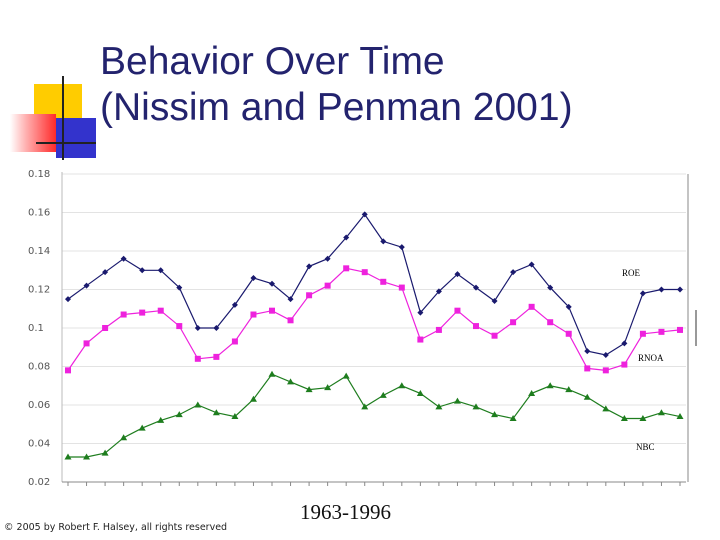  What do you see at coordinates (33, 133) in the screenshot?
I see `decor-red-gradient-block` at bounding box center [33, 133].